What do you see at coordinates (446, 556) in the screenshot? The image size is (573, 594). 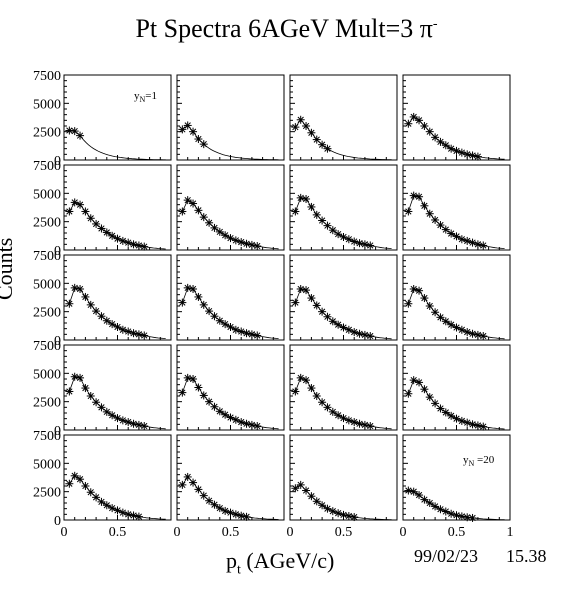 I see `timestamp-date: 99/02/23` at bounding box center [446, 556].